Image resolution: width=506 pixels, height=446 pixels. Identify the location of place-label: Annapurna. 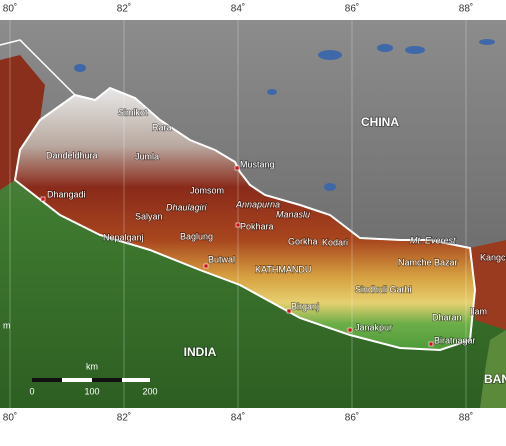
(257, 204).